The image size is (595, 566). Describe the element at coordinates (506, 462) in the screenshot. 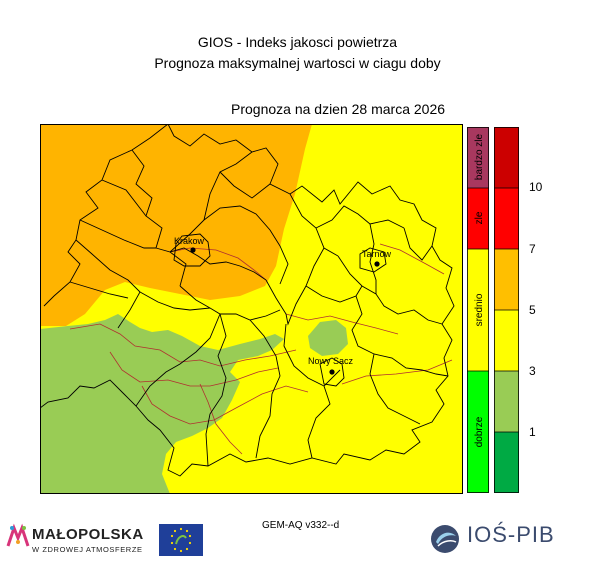

I see `index-very-good` at that location.